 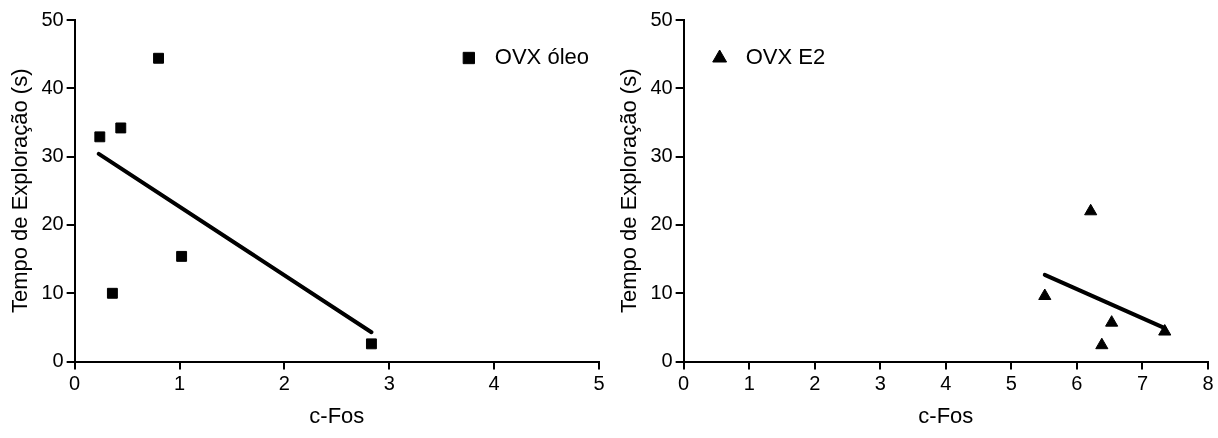 What do you see at coordinates (1142, 383) in the screenshot?
I see `x-tick-label: 7` at bounding box center [1142, 383].